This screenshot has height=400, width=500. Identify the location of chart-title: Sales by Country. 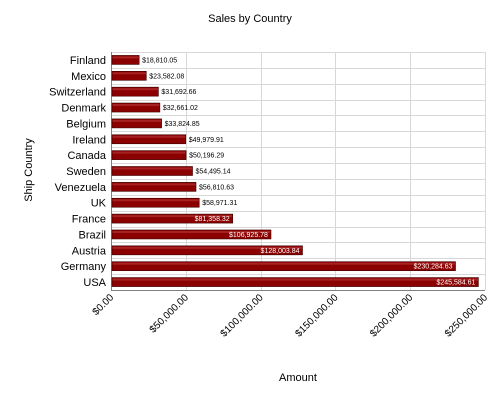
(250, 19).